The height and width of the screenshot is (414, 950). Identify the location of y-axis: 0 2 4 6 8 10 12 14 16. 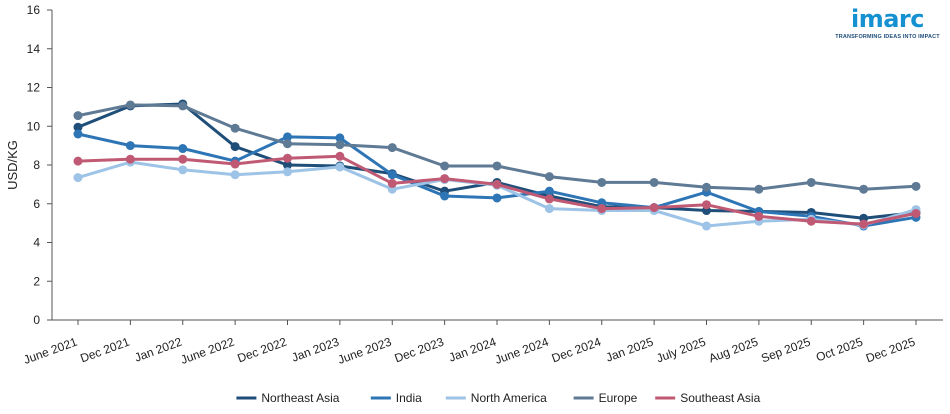
(40, 165).